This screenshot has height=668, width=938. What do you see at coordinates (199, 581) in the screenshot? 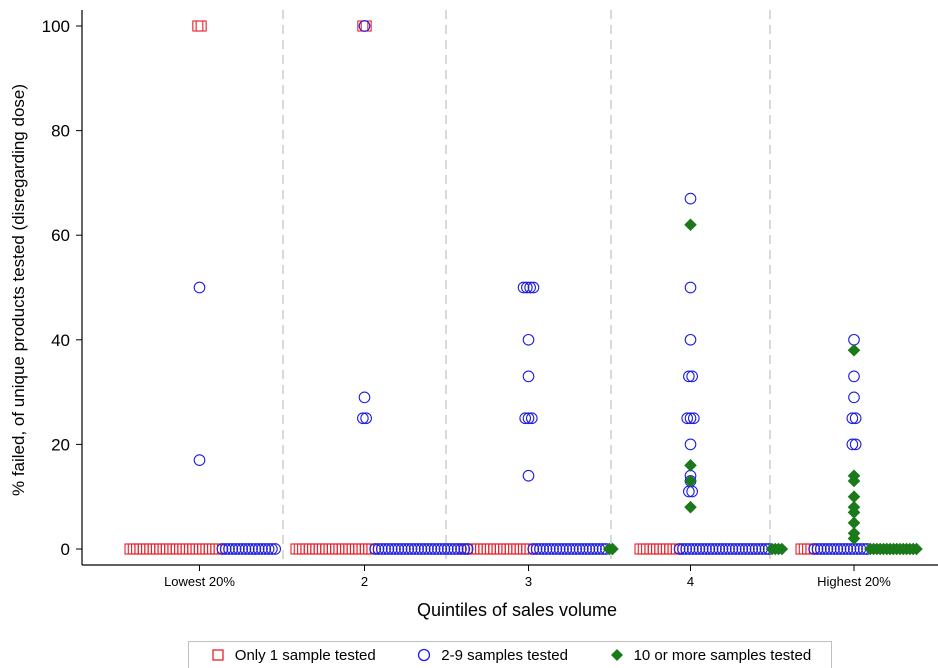
I see `x-tick-label: Lowest 20%` at bounding box center [199, 581].